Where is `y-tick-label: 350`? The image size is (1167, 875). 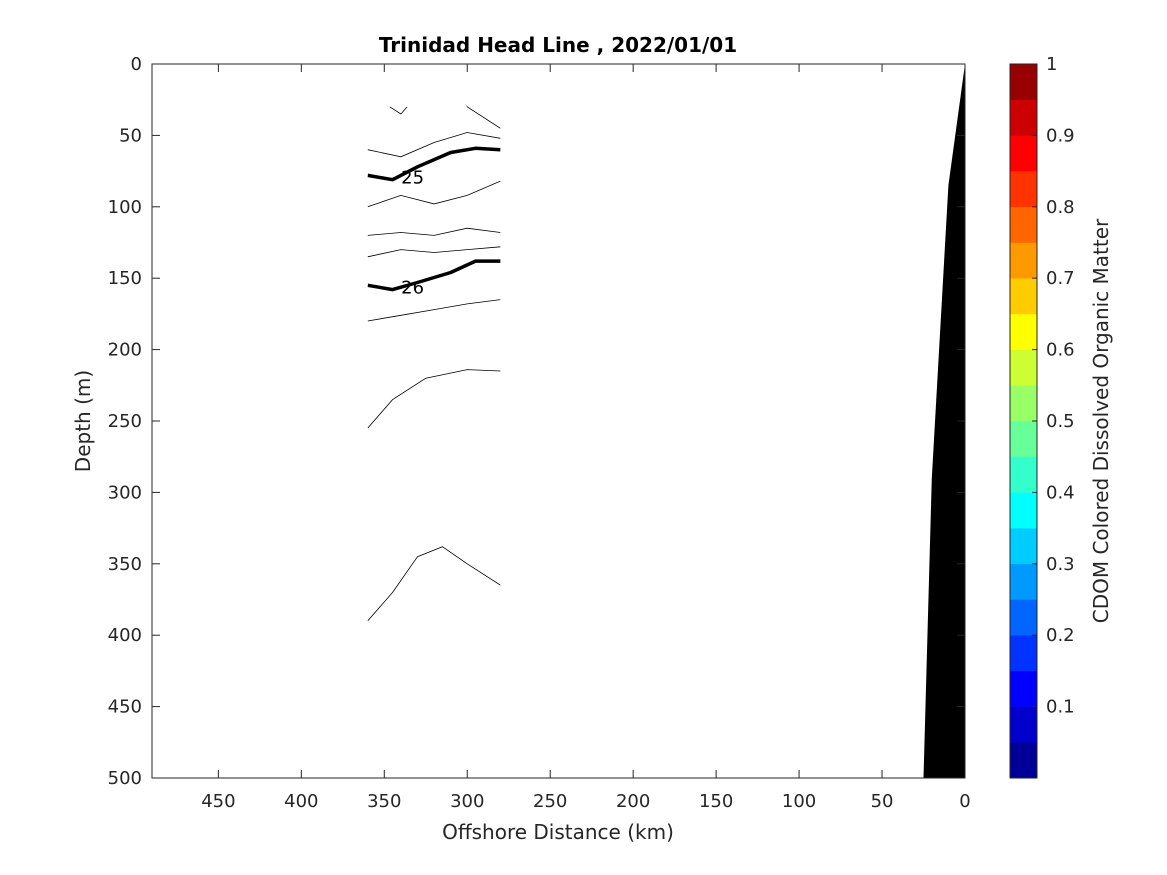 y-tick-label: 350 is located at coordinates (125, 564).